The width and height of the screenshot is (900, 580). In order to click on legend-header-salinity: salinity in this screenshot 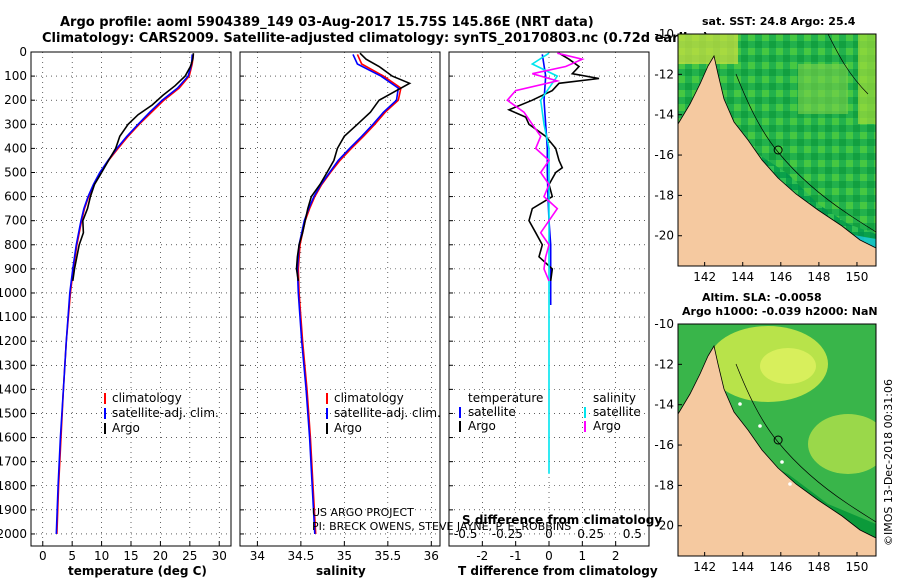, I will do `click(614, 398)`.